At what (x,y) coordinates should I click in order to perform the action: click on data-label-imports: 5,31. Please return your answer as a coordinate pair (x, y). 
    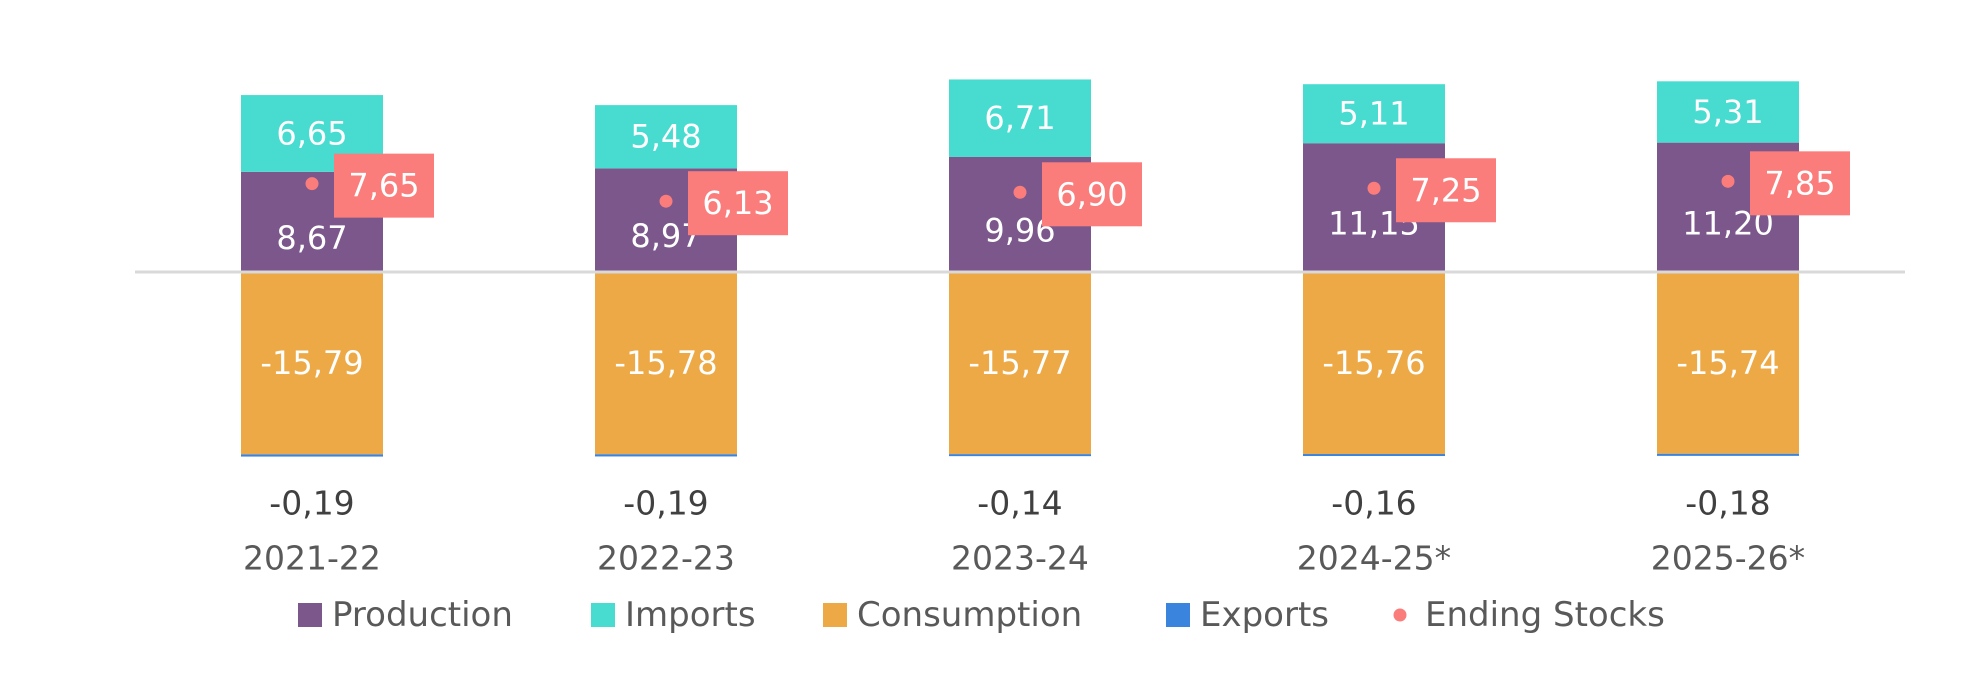
    Looking at the image, I should click on (1727, 112).